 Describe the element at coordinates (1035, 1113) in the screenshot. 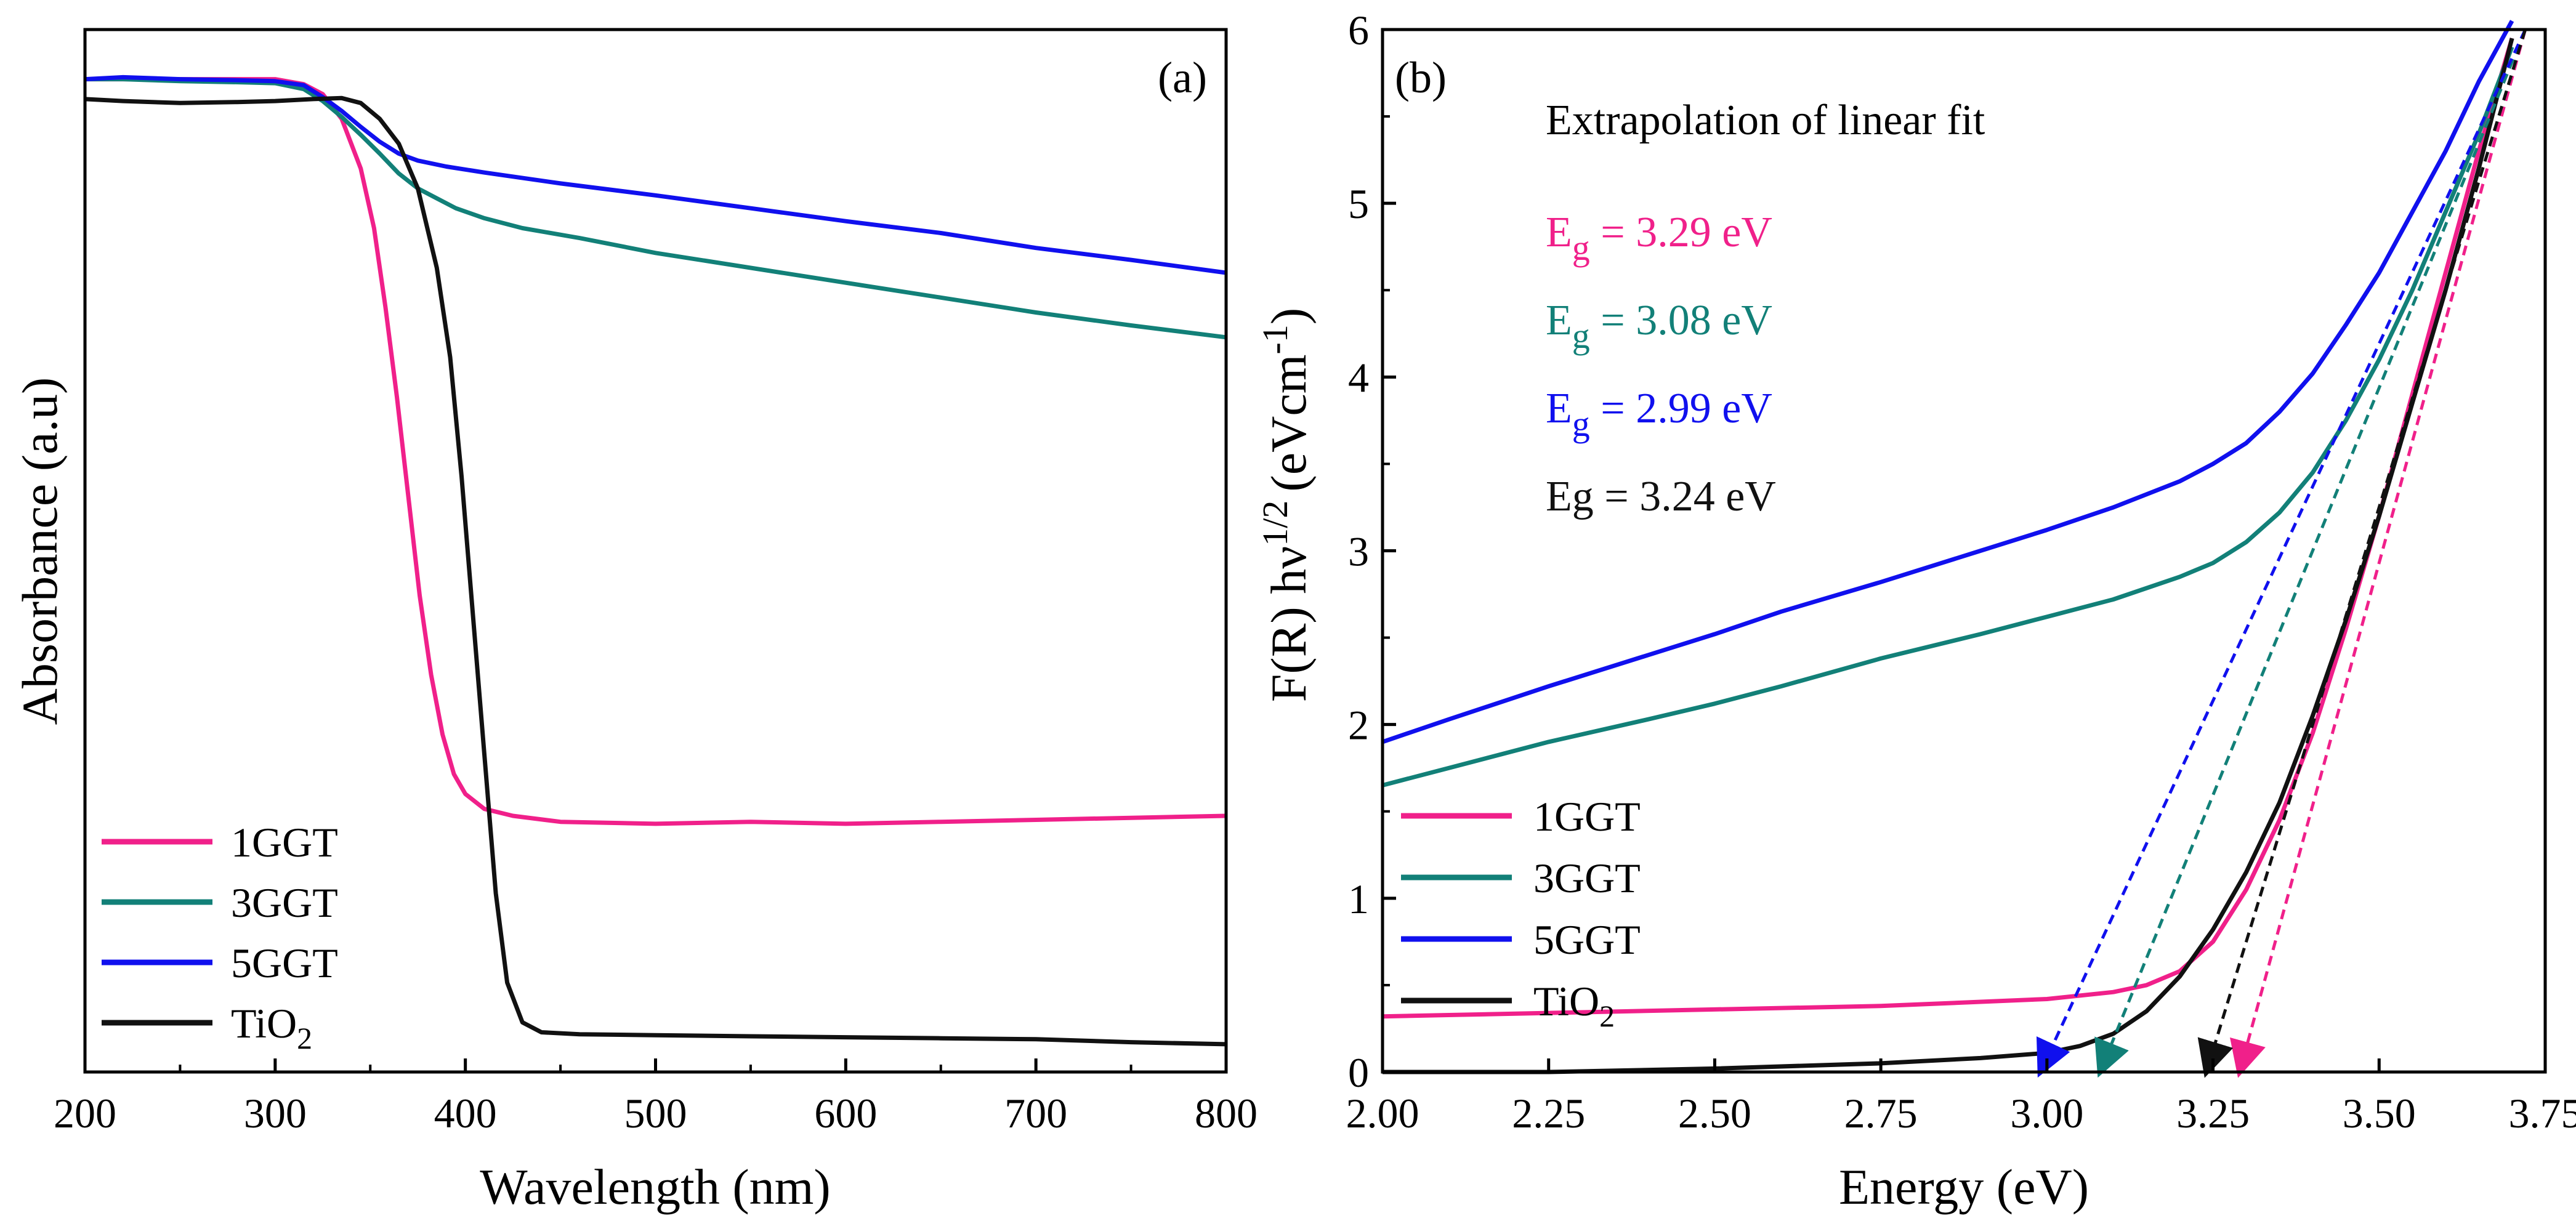

I see `panel-a-x-tick-label: 700` at that location.